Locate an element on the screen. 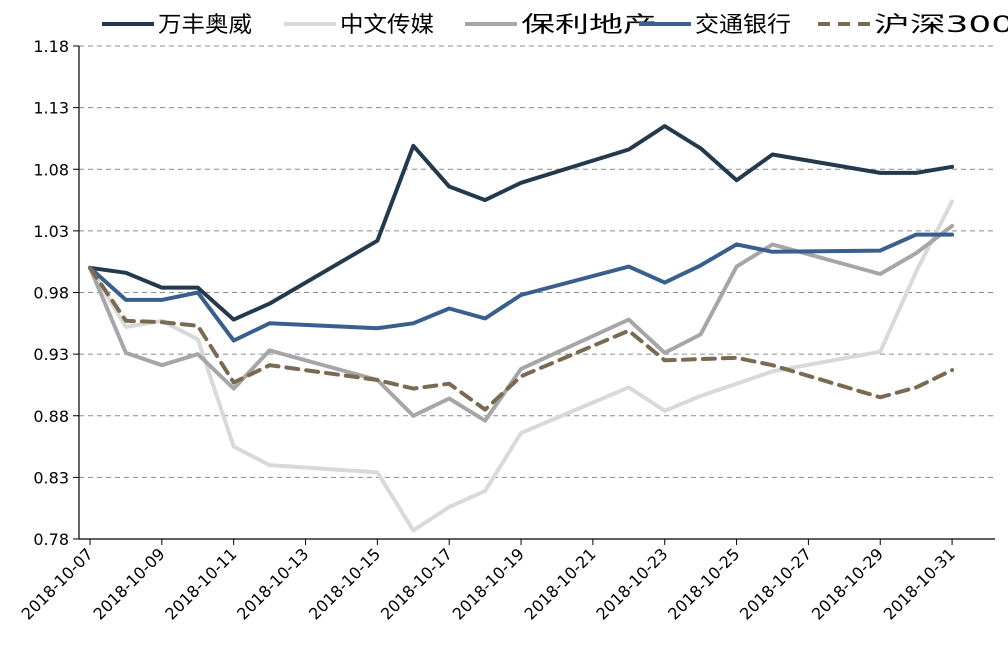  legend-label: 交通银行 is located at coordinates (743, 25).